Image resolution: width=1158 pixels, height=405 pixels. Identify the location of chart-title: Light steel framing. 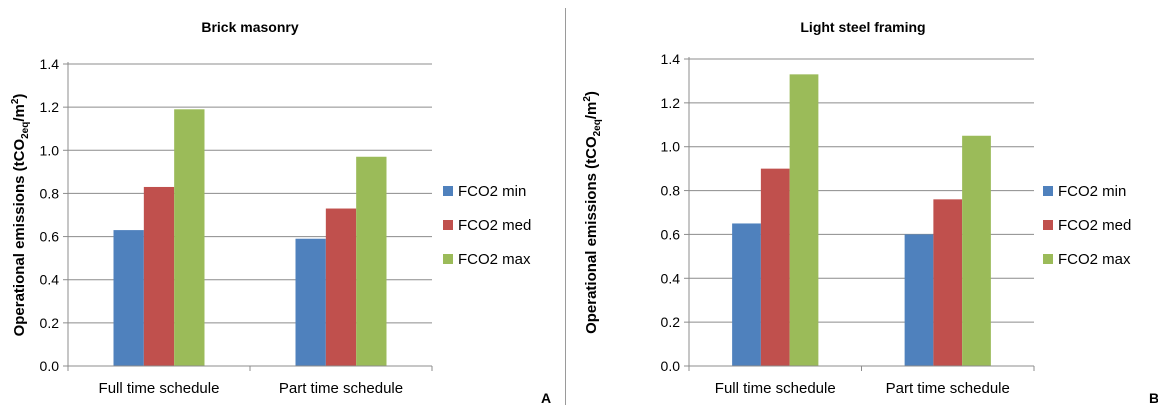
(862, 27).